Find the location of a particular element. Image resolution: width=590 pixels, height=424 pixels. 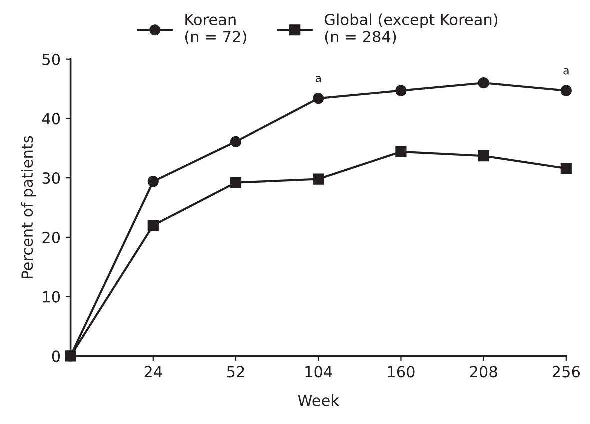

x-tick-label: 104 is located at coordinates (319, 372).